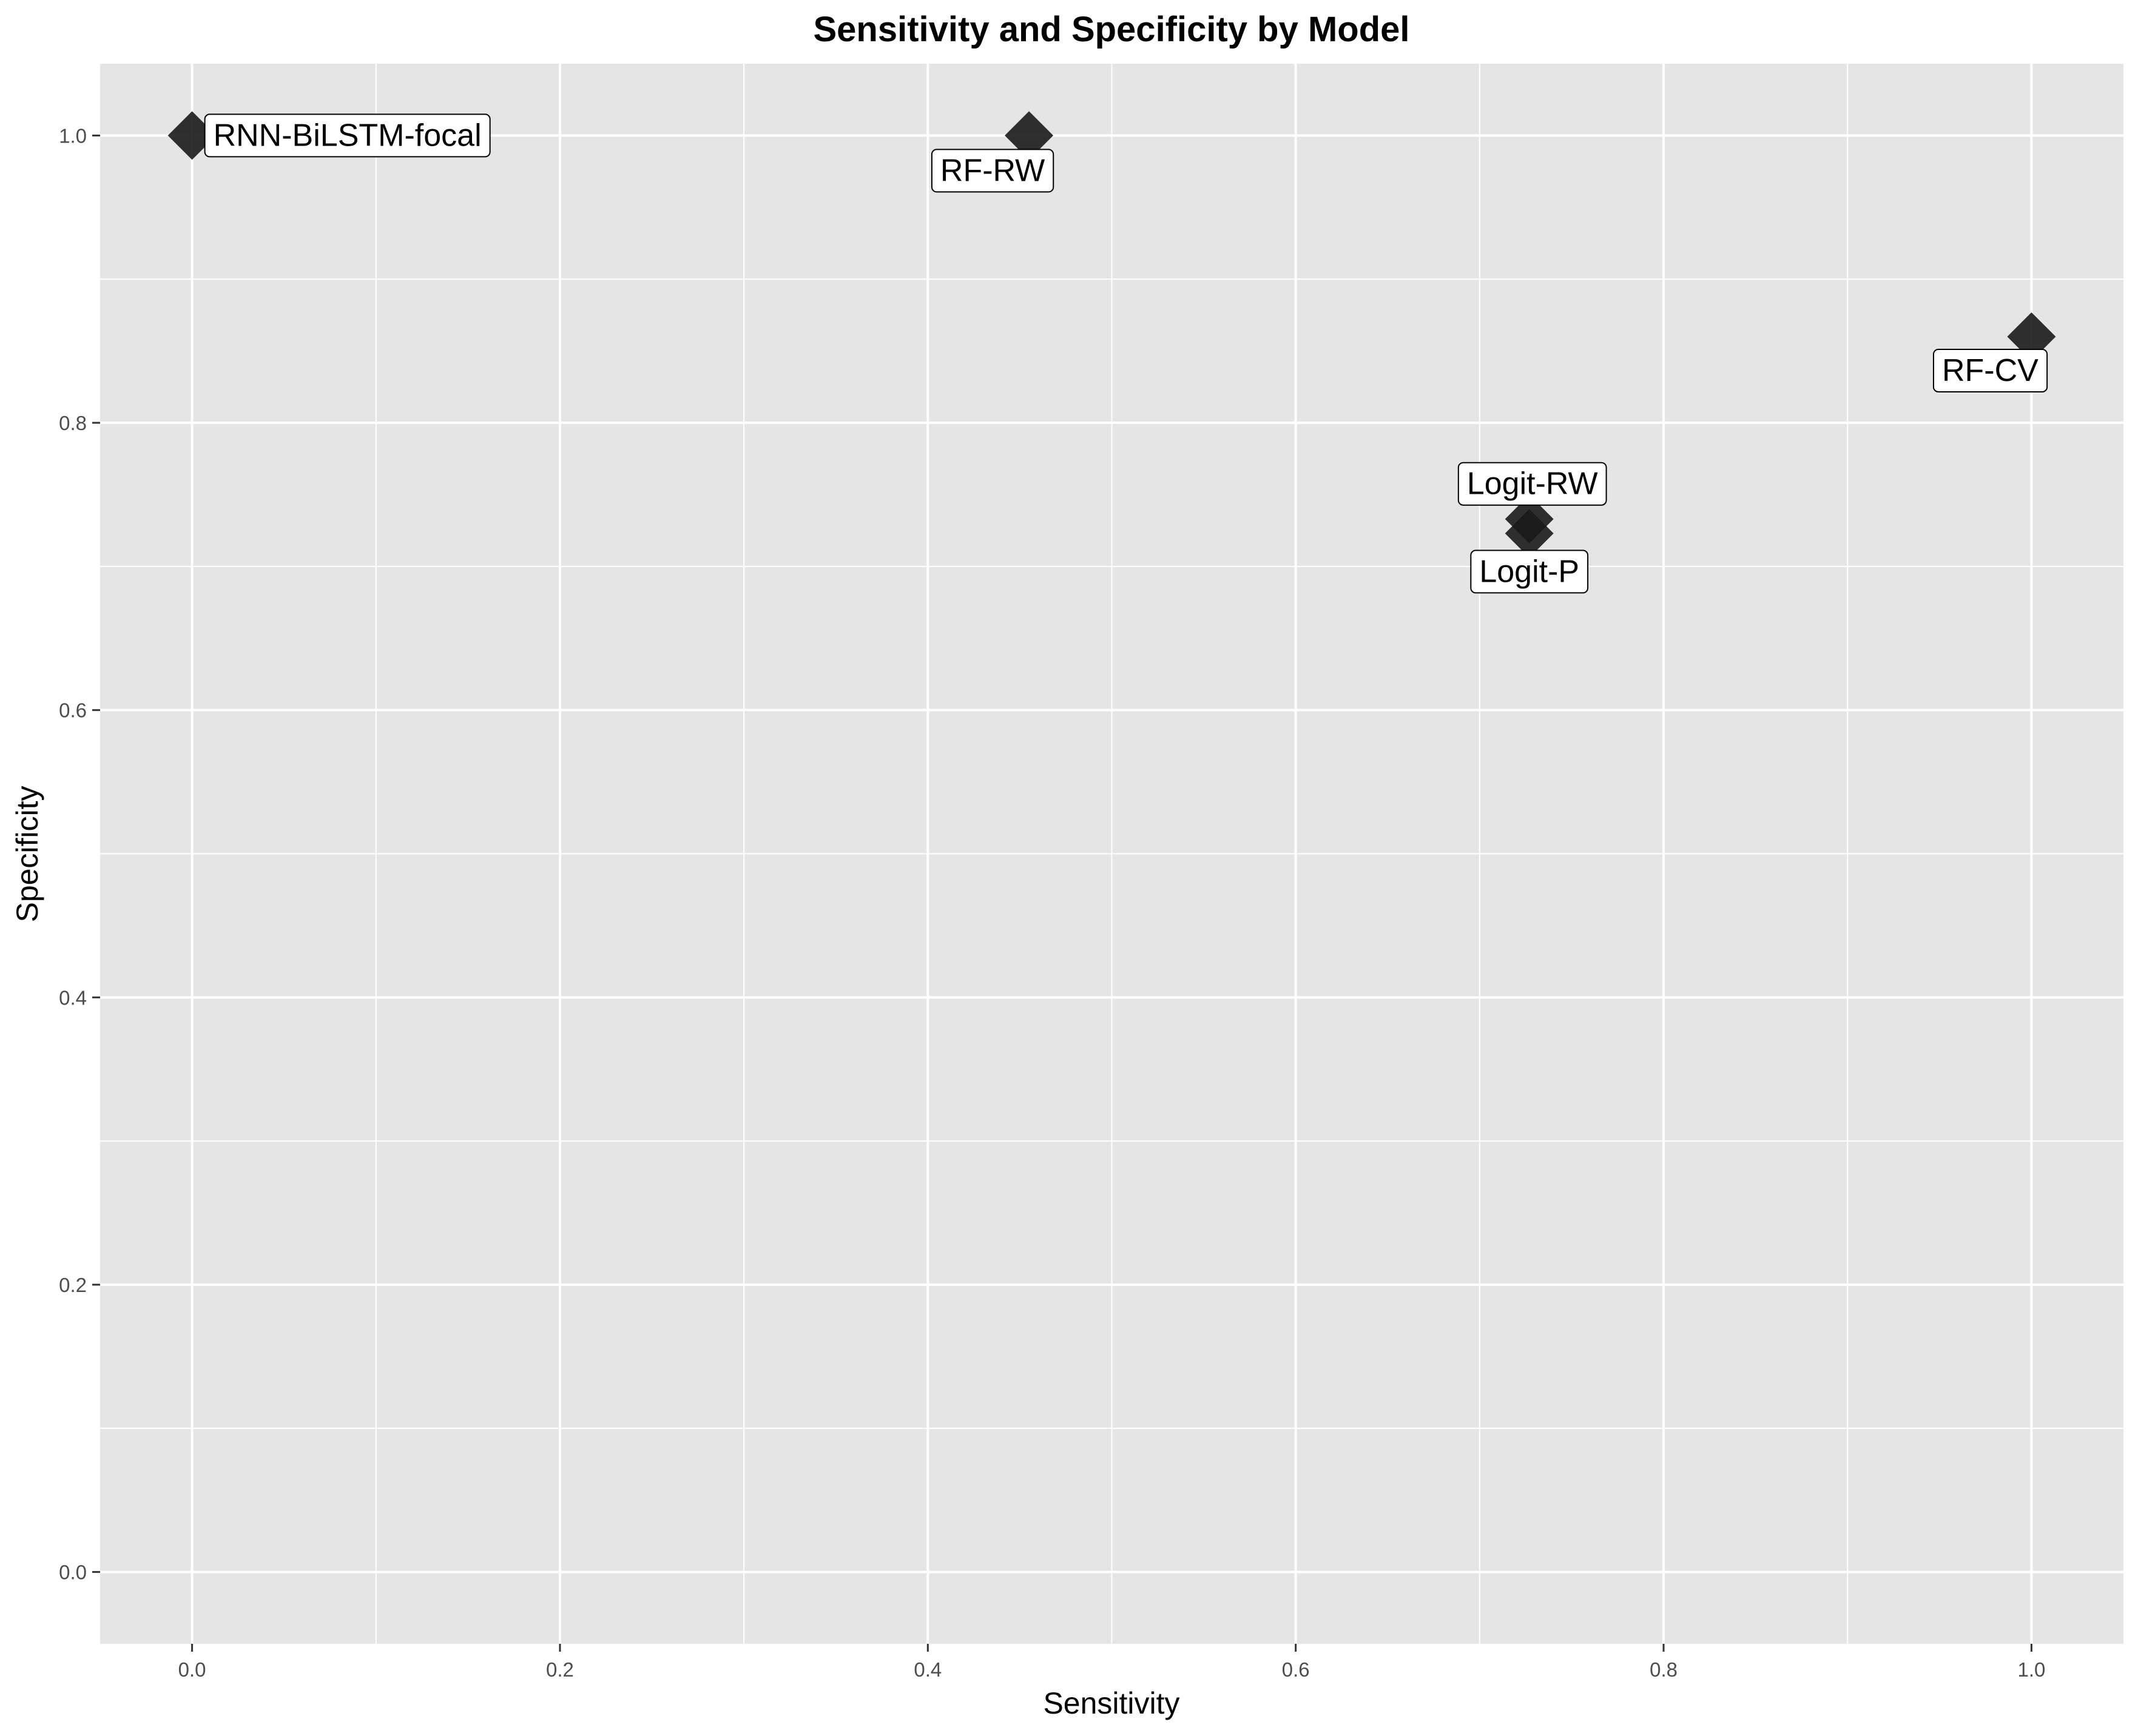  Describe the element at coordinates (73, 423) in the screenshot. I see `y-tick-label: 0.8` at that location.